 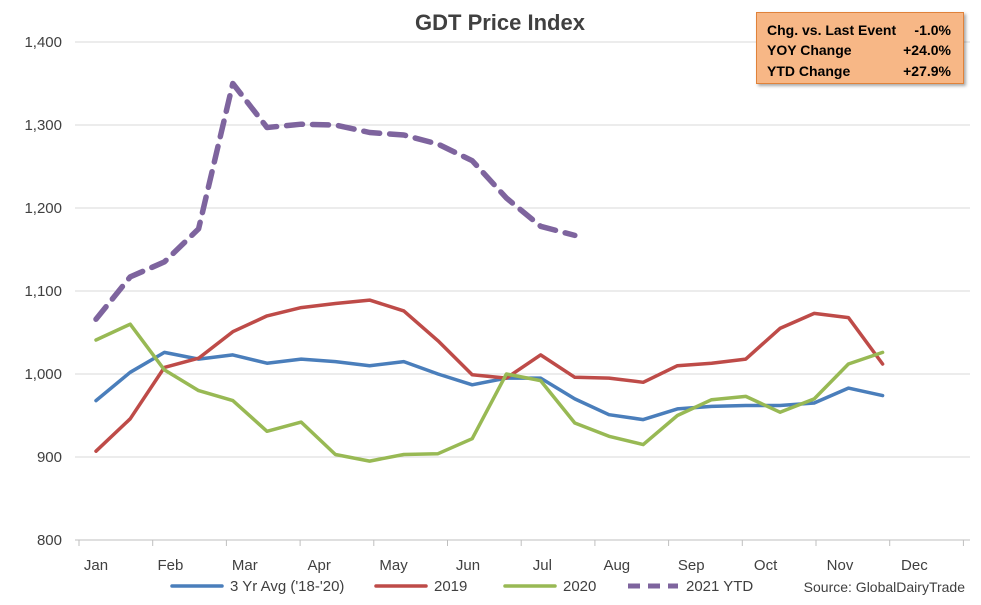 I want to click on y-tick-label: 1,300, so click(x=43, y=125).